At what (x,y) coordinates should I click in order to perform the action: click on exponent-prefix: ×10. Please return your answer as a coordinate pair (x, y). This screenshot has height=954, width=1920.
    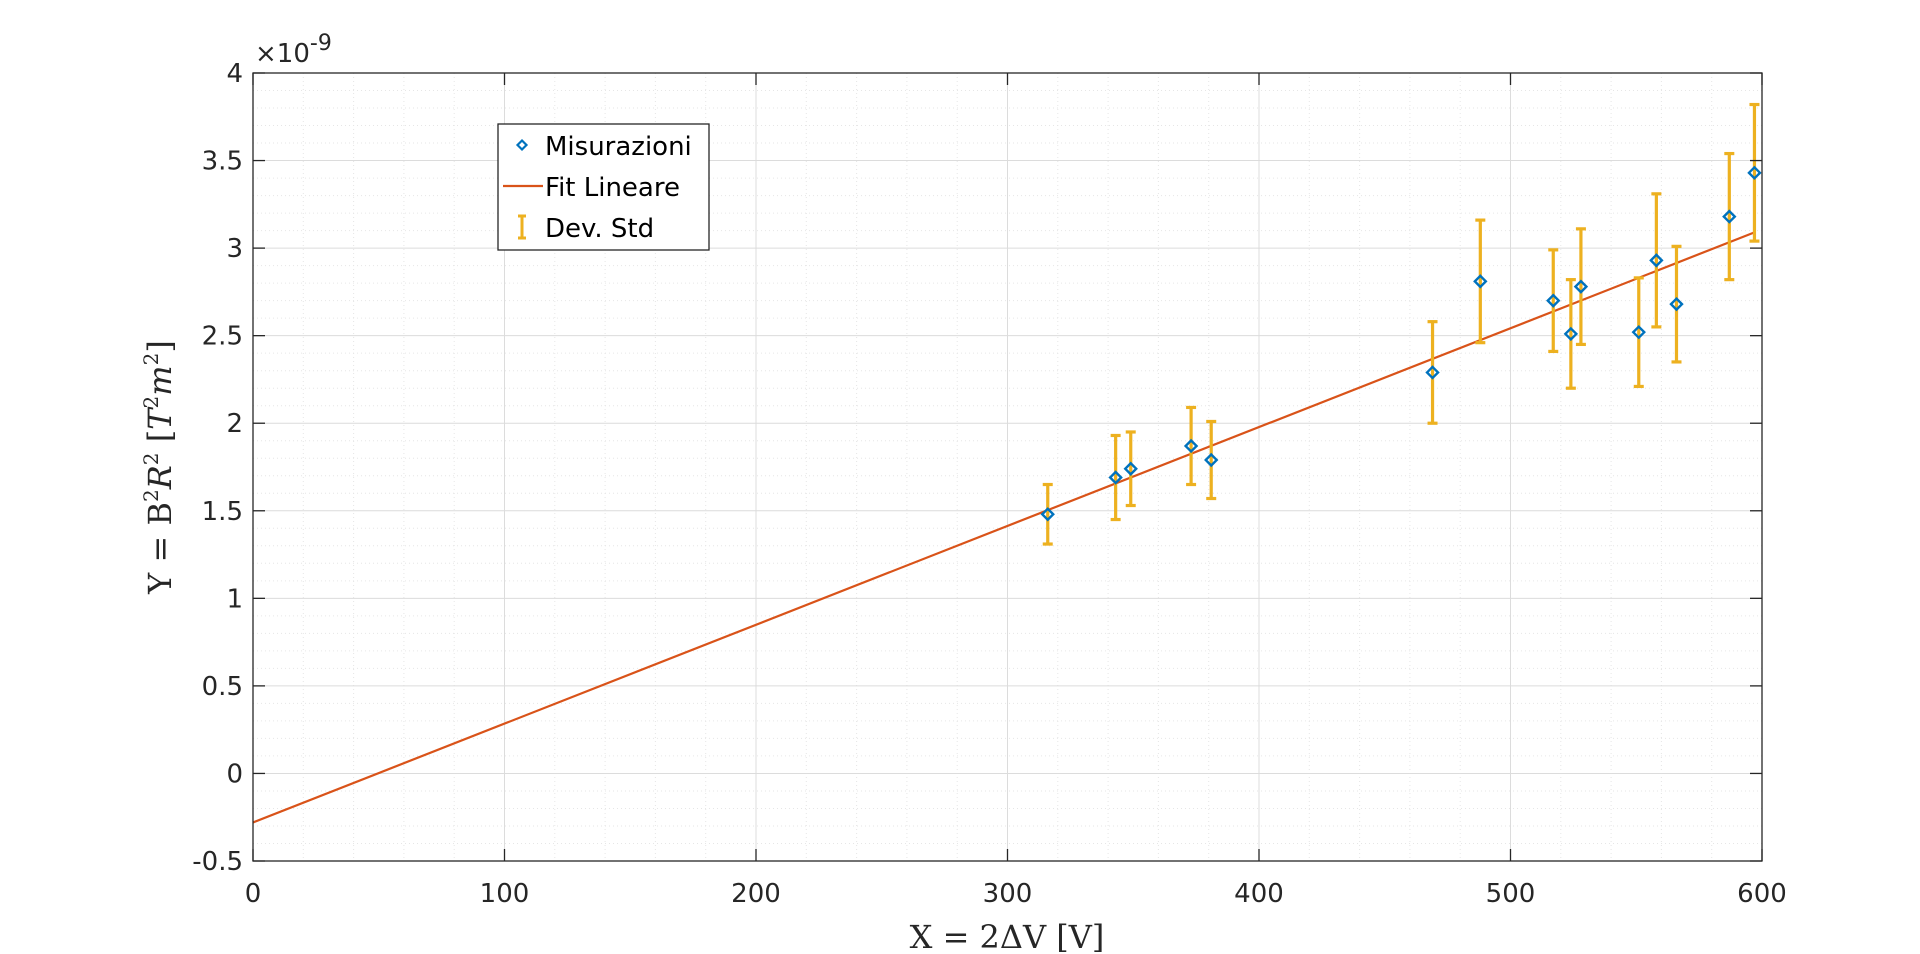
    Looking at the image, I should click on (282, 54).